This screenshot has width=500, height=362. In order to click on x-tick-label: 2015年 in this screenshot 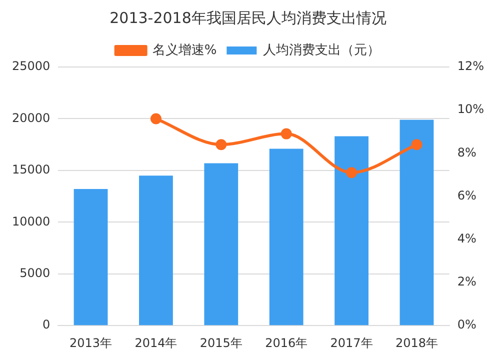, I will do `click(221, 343)`.